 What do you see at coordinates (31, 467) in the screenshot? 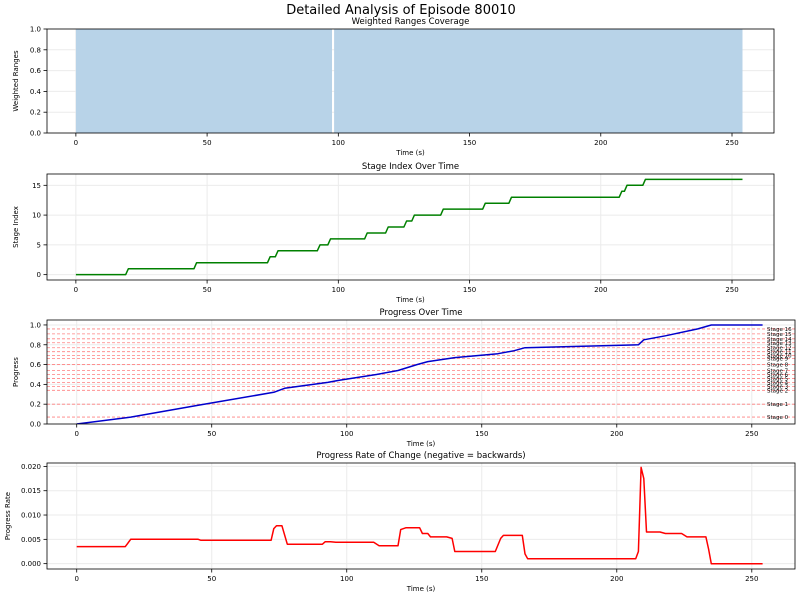
I see `y-tick-label: 0.020` at bounding box center [31, 467].